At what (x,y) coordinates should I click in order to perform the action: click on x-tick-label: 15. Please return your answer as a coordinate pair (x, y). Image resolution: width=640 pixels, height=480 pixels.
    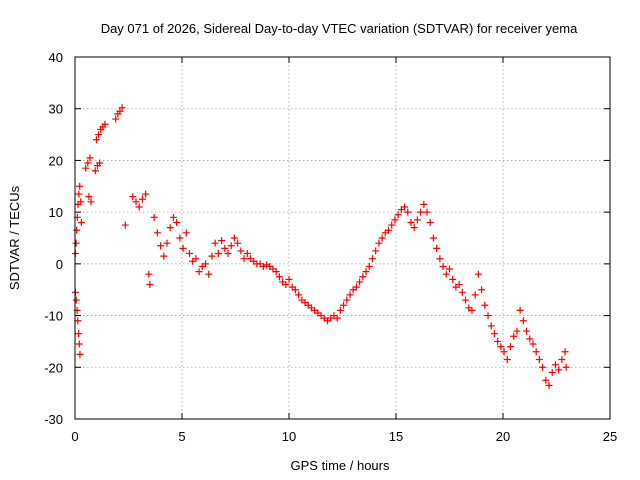
    Looking at the image, I should click on (396, 436).